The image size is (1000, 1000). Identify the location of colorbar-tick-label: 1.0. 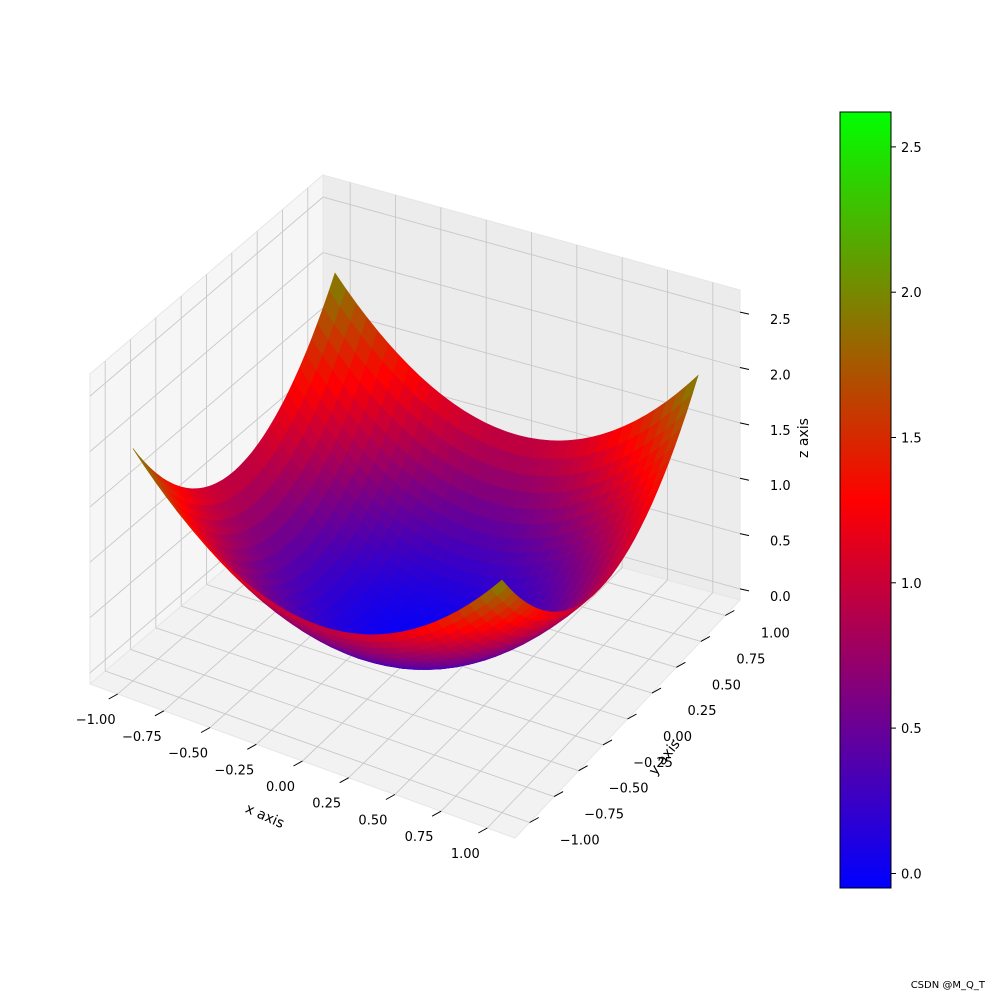
(911, 584).